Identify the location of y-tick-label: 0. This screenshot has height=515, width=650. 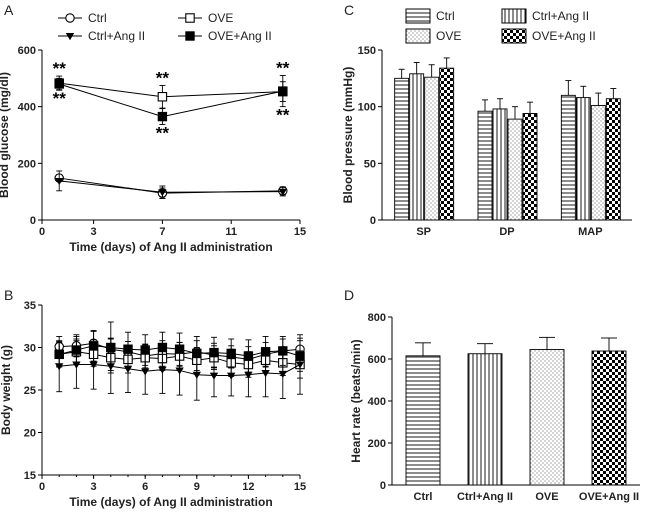
(383, 486).